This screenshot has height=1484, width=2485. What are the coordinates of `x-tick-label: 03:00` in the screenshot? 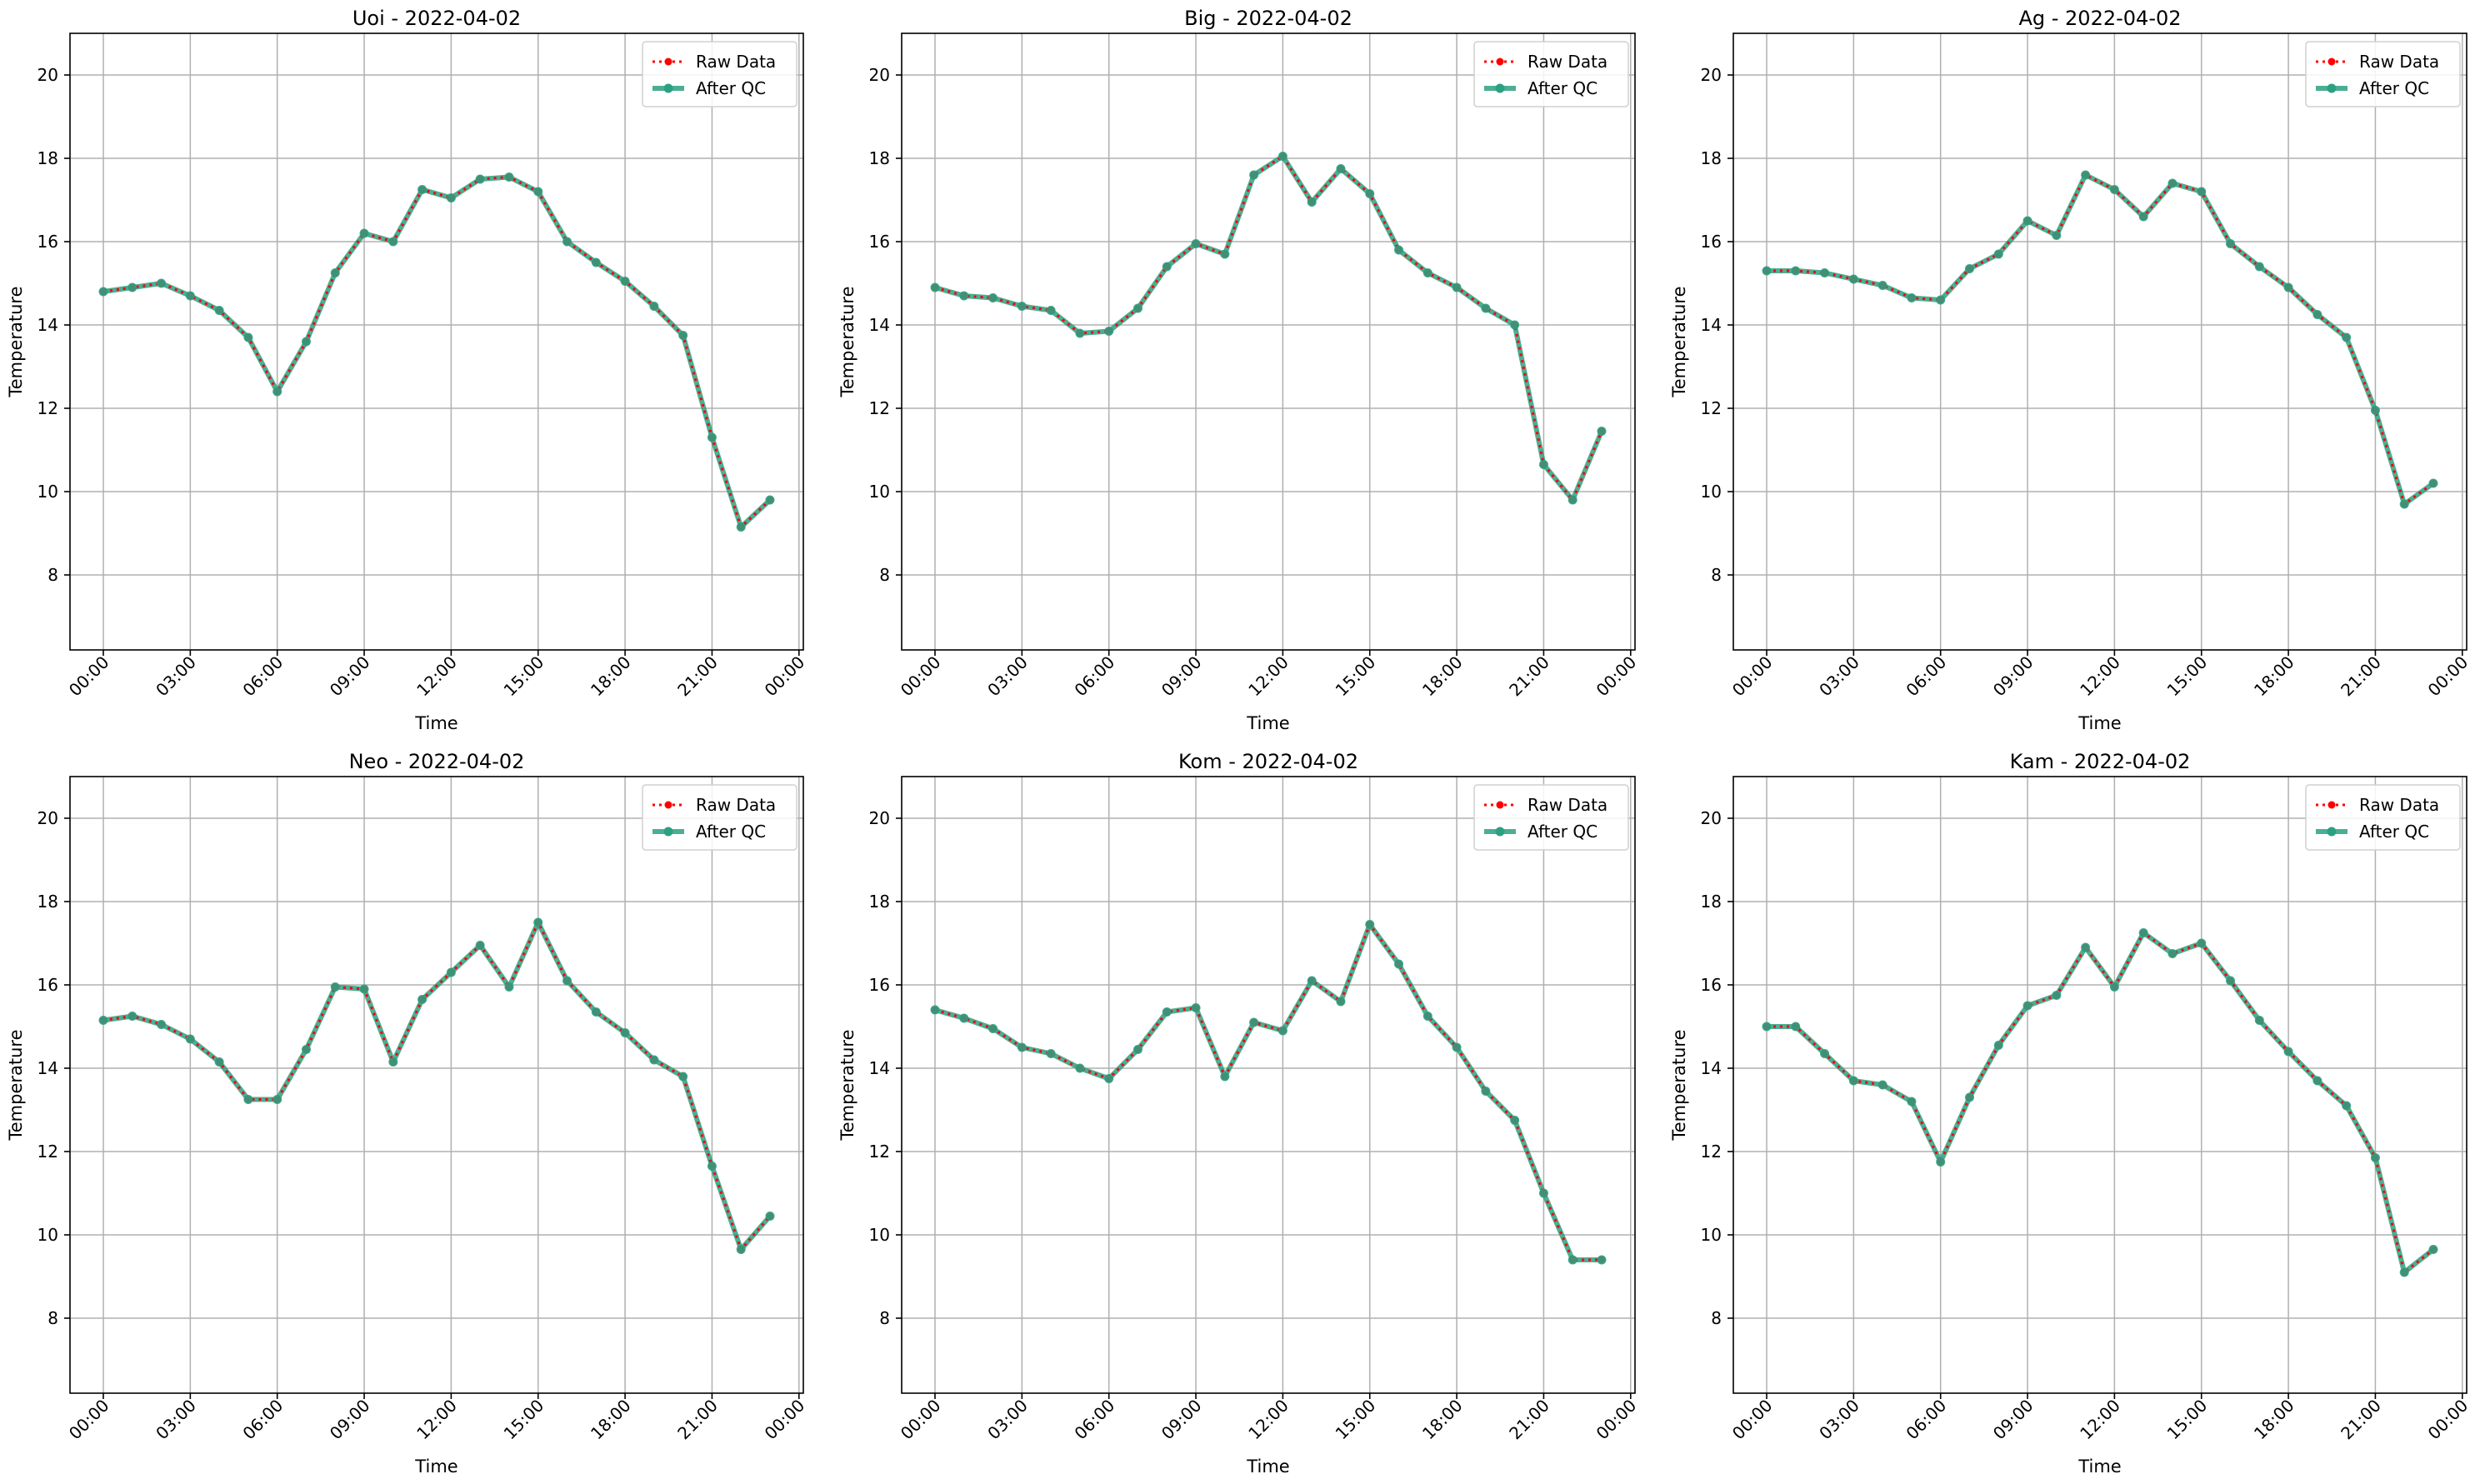 It's located at (176, 1420).